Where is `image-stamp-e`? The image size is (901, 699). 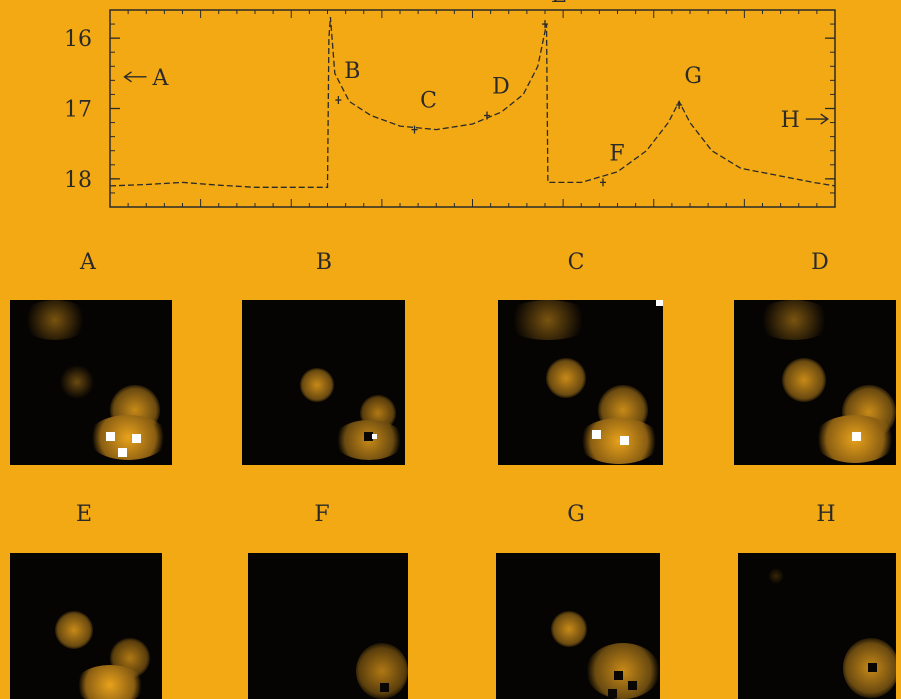 image-stamp-e is located at coordinates (86, 626).